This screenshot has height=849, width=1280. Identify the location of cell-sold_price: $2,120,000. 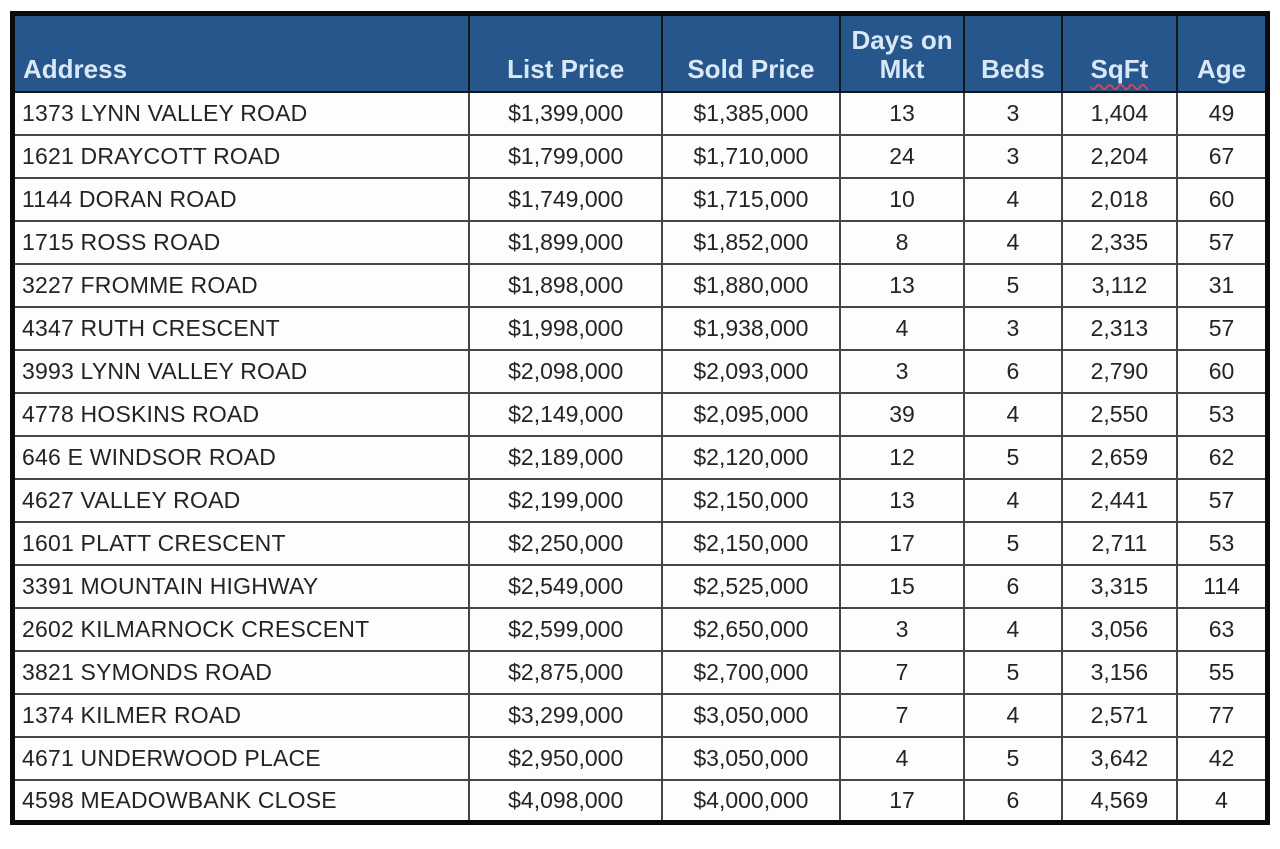
(751, 457).